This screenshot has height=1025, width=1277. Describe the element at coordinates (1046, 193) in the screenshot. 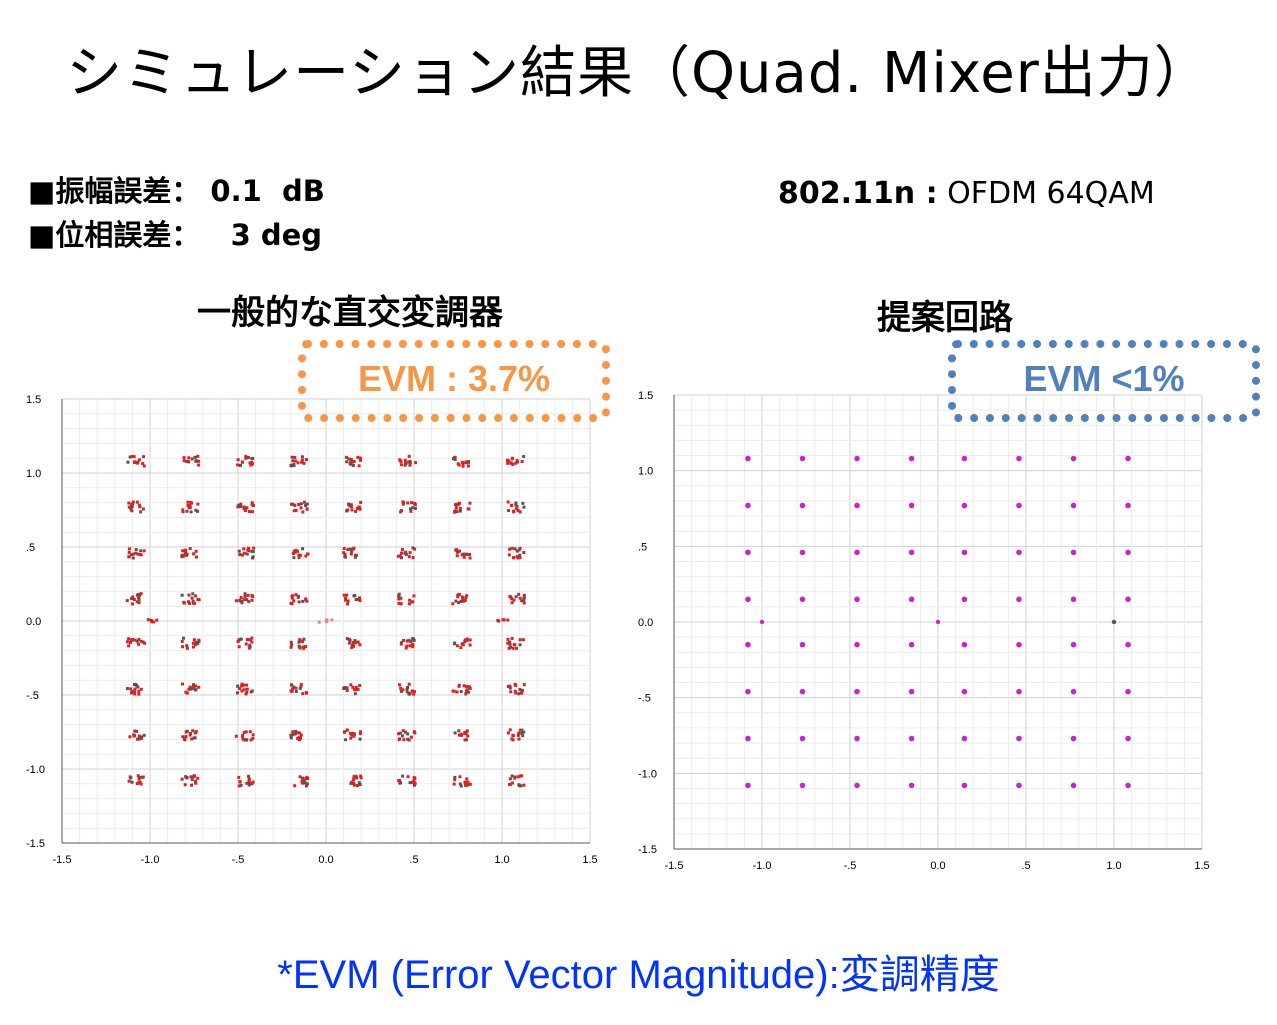

I see `standard-modulation: OFDM 64QAM` at that location.